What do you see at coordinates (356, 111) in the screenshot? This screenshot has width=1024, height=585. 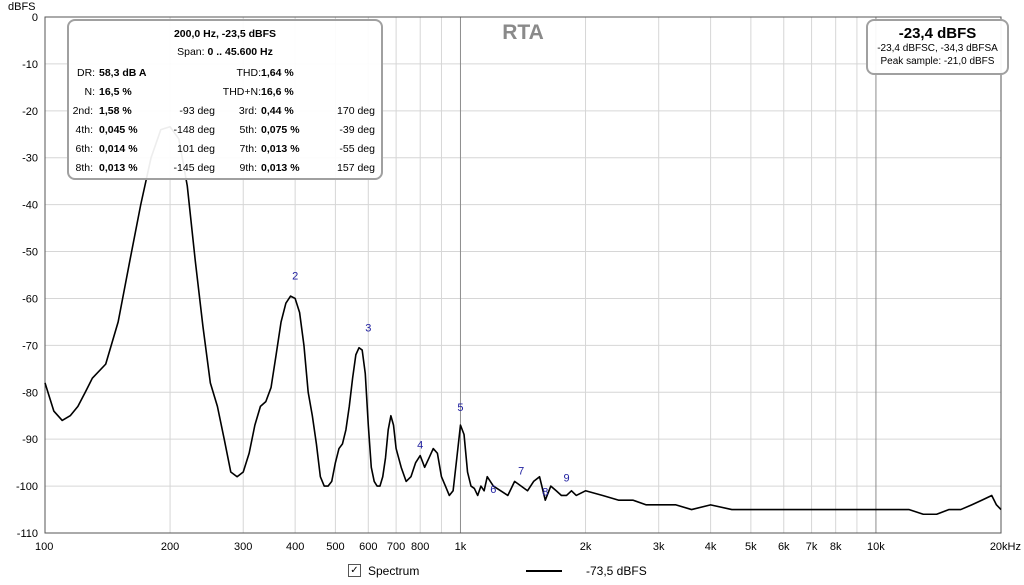 I see `harmonic-phase: 170 deg` at bounding box center [356, 111].